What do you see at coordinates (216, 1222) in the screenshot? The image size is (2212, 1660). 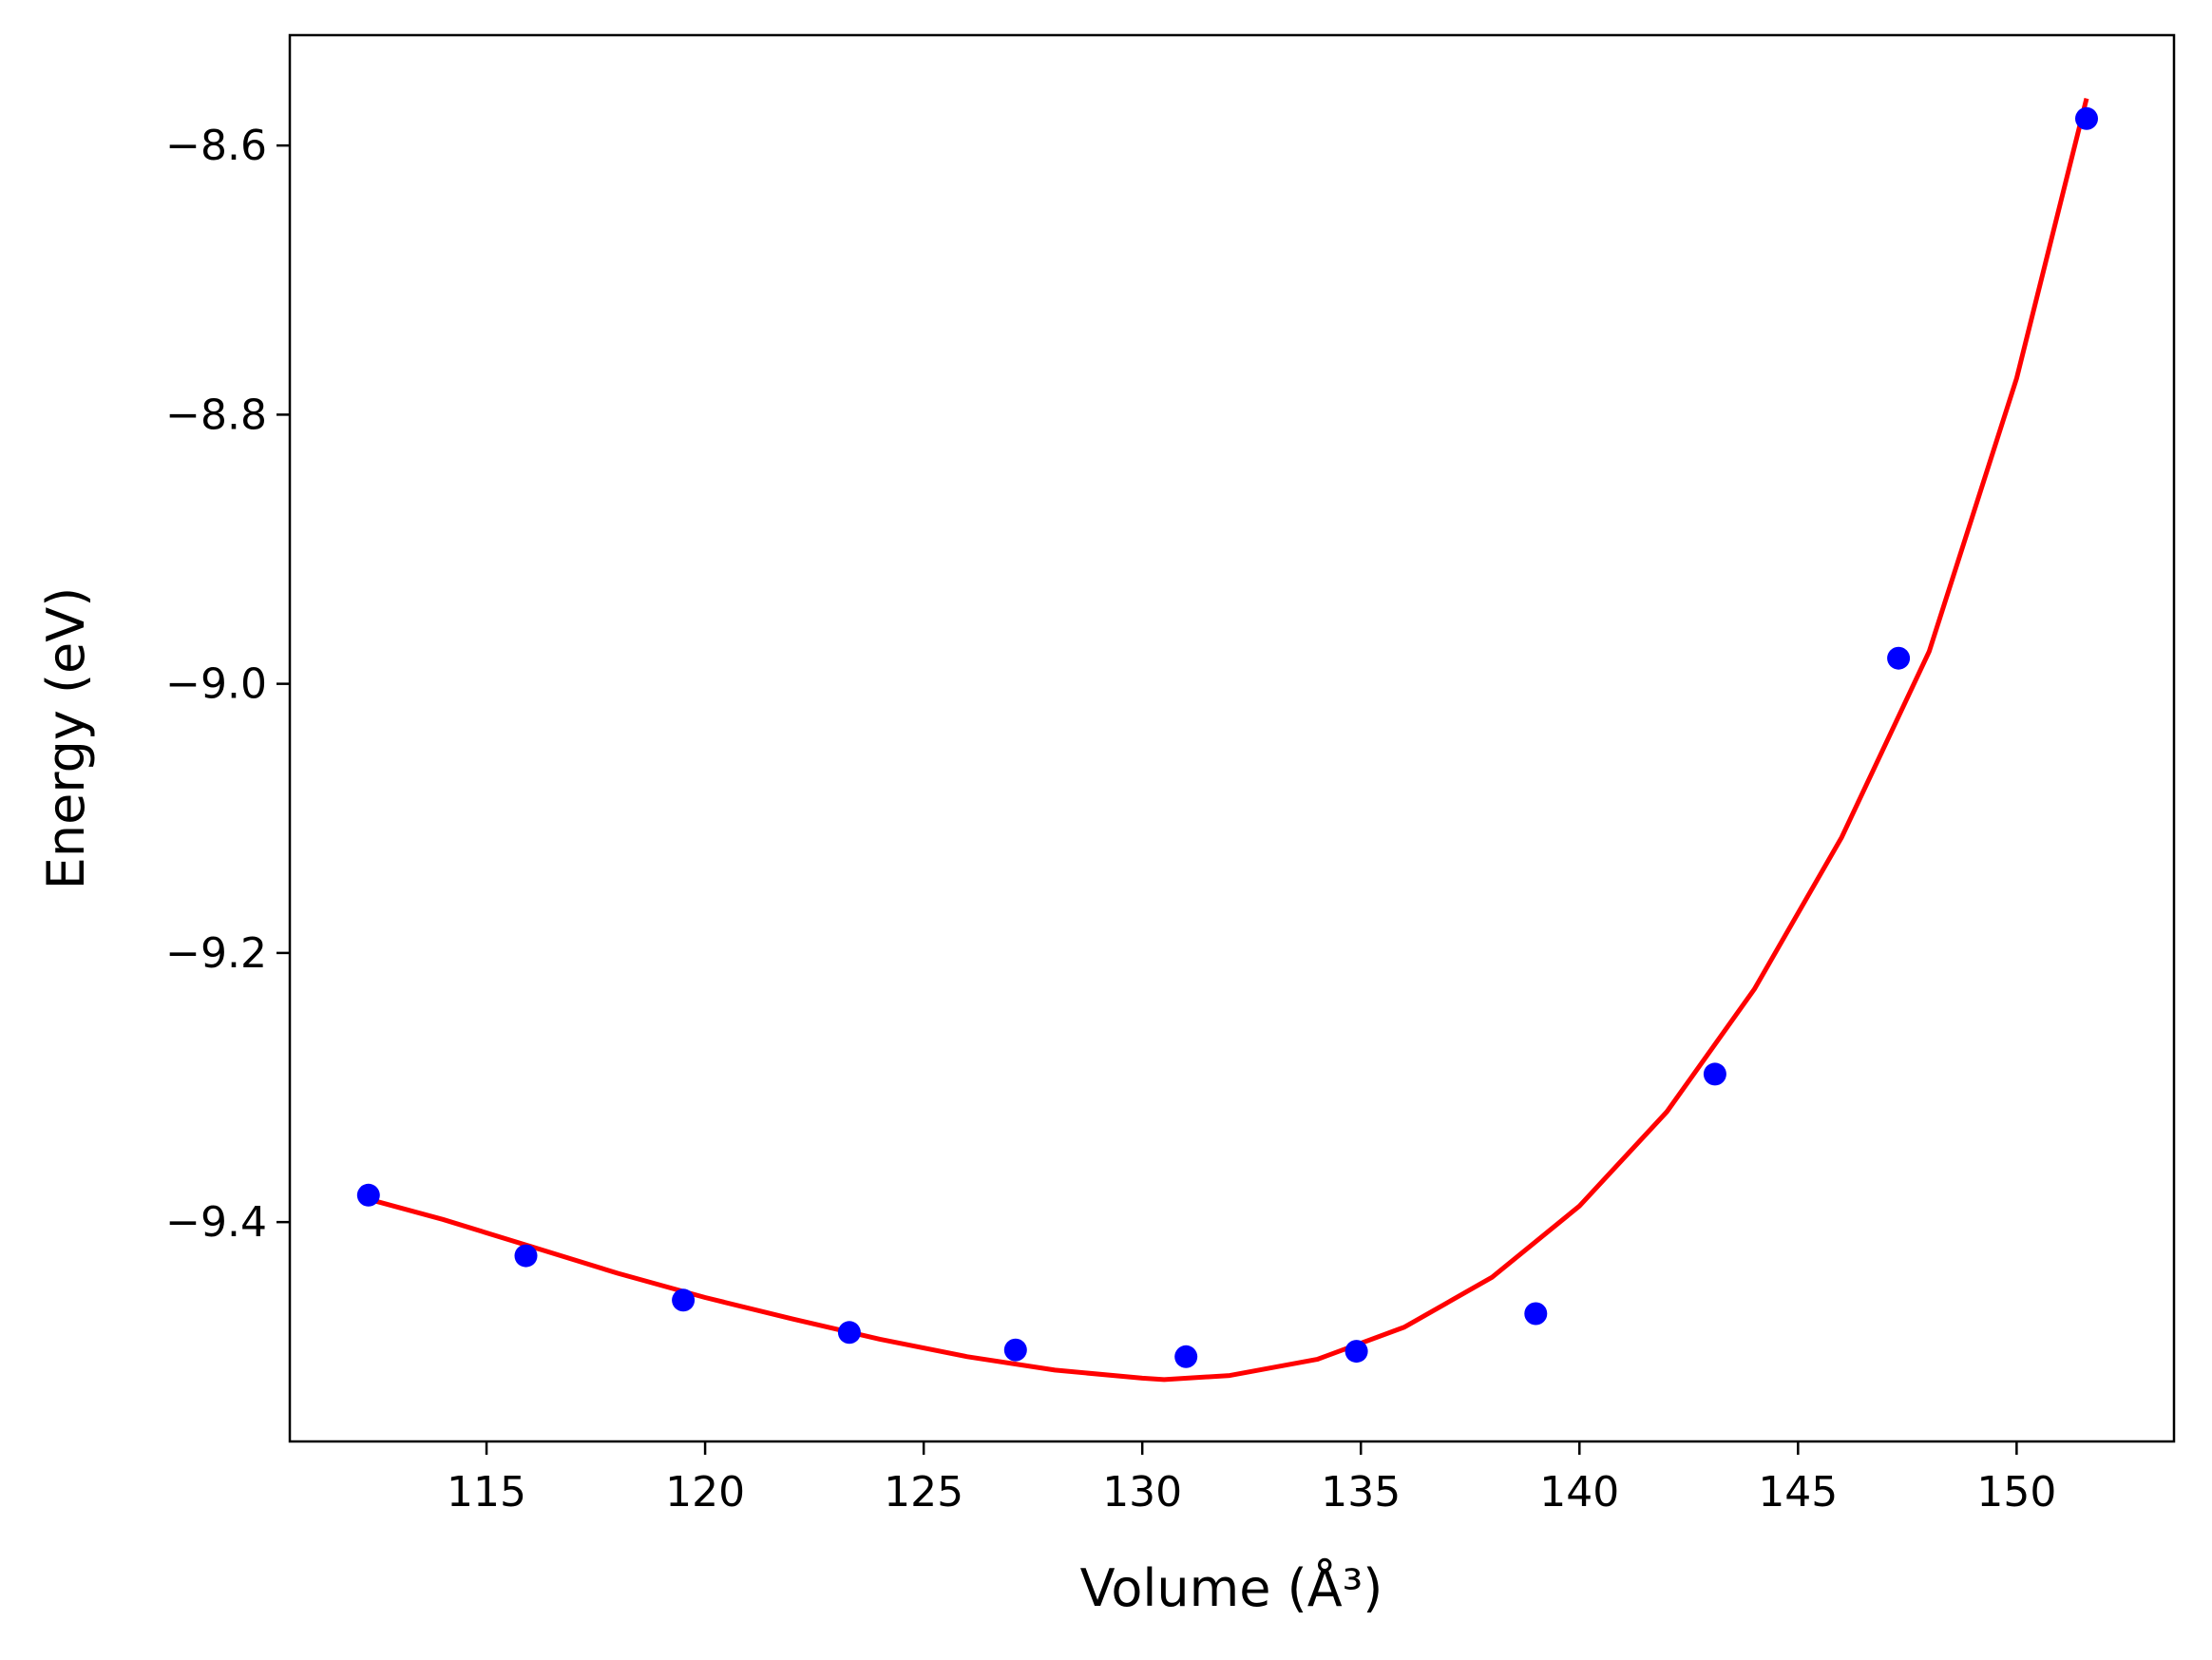 I see `y-tick-label: −9.4` at bounding box center [216, 1222].